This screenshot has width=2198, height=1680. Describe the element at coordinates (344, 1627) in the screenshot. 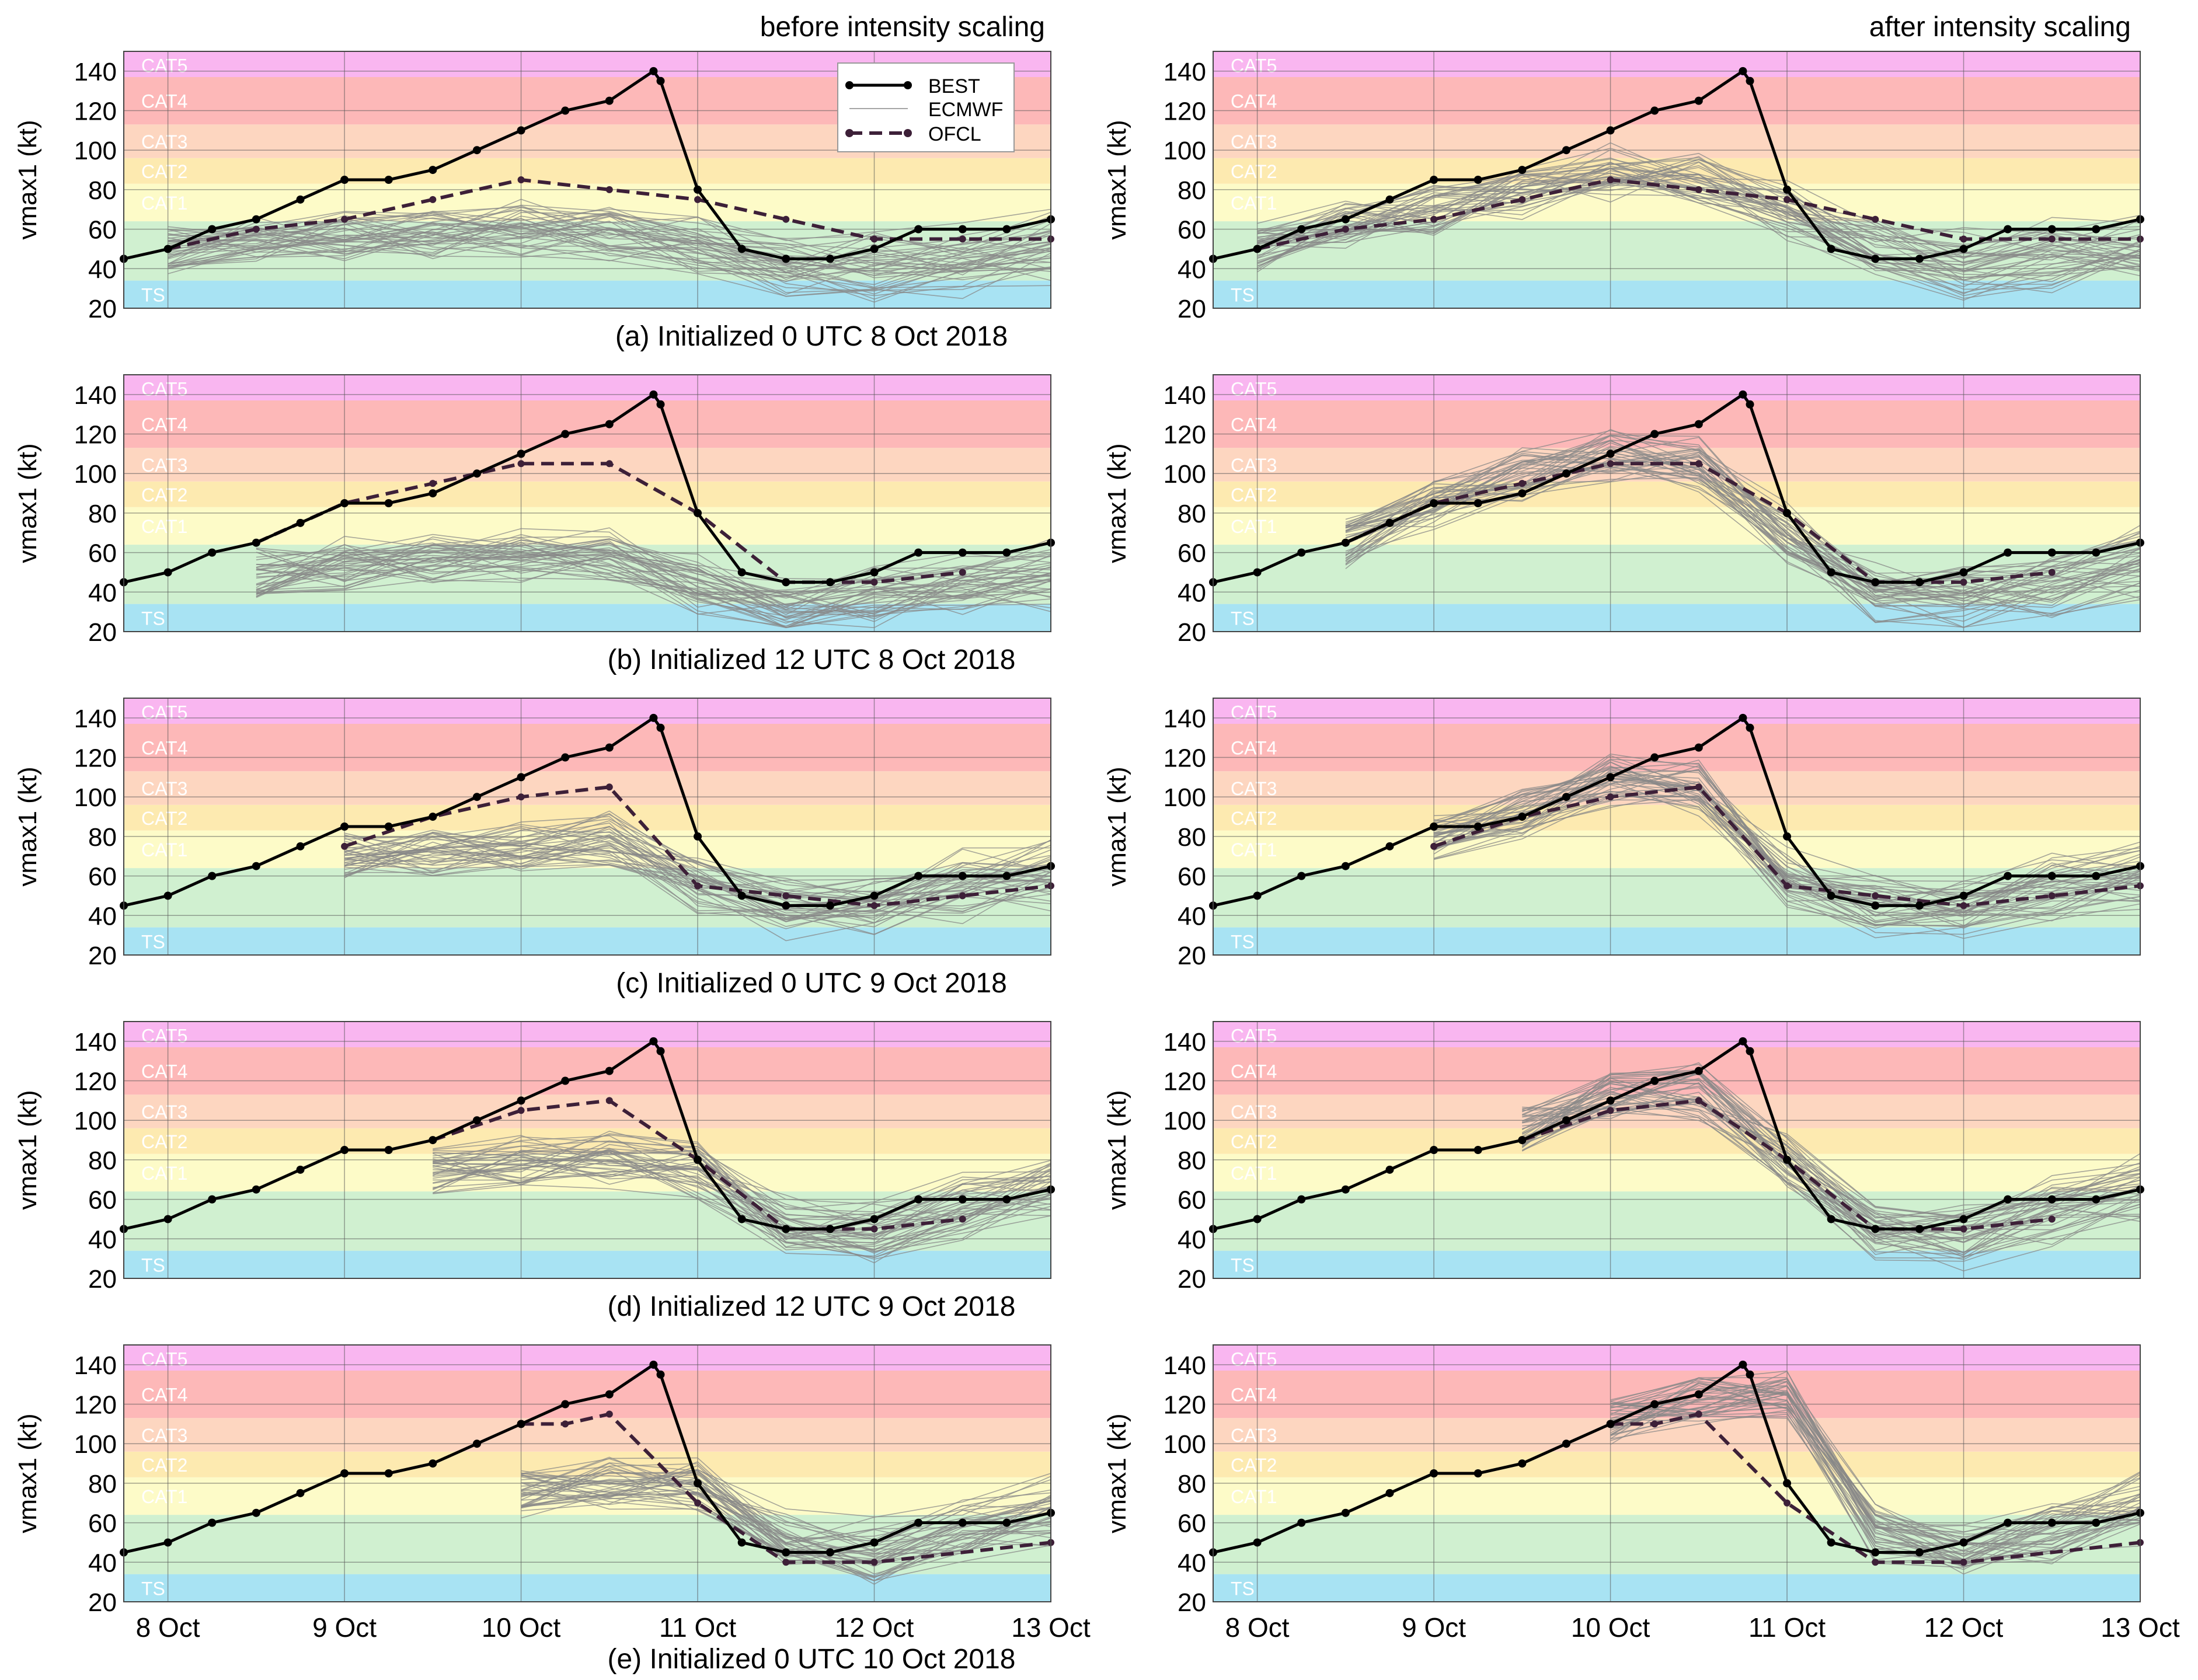

I see `x-tick-label: 9 Oct` at that location.